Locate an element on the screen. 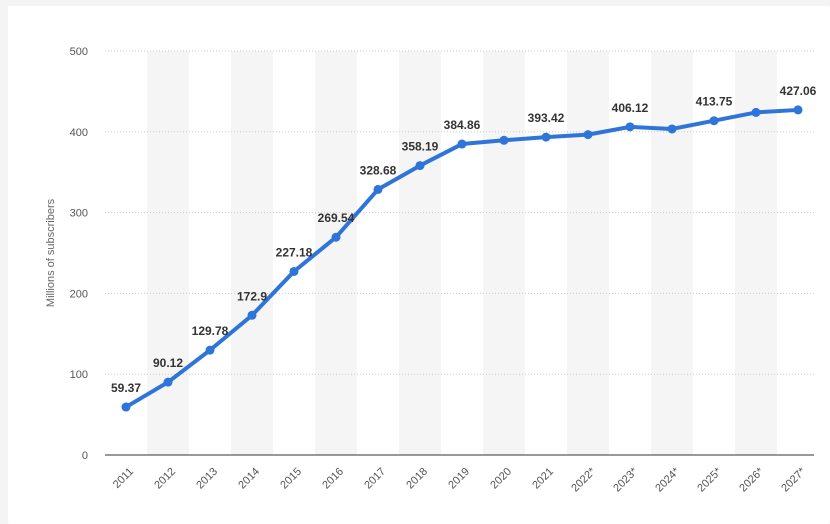 The width and height of the screenshot is (830, 524). data-point-2018 is located at coordinates (420, 166).